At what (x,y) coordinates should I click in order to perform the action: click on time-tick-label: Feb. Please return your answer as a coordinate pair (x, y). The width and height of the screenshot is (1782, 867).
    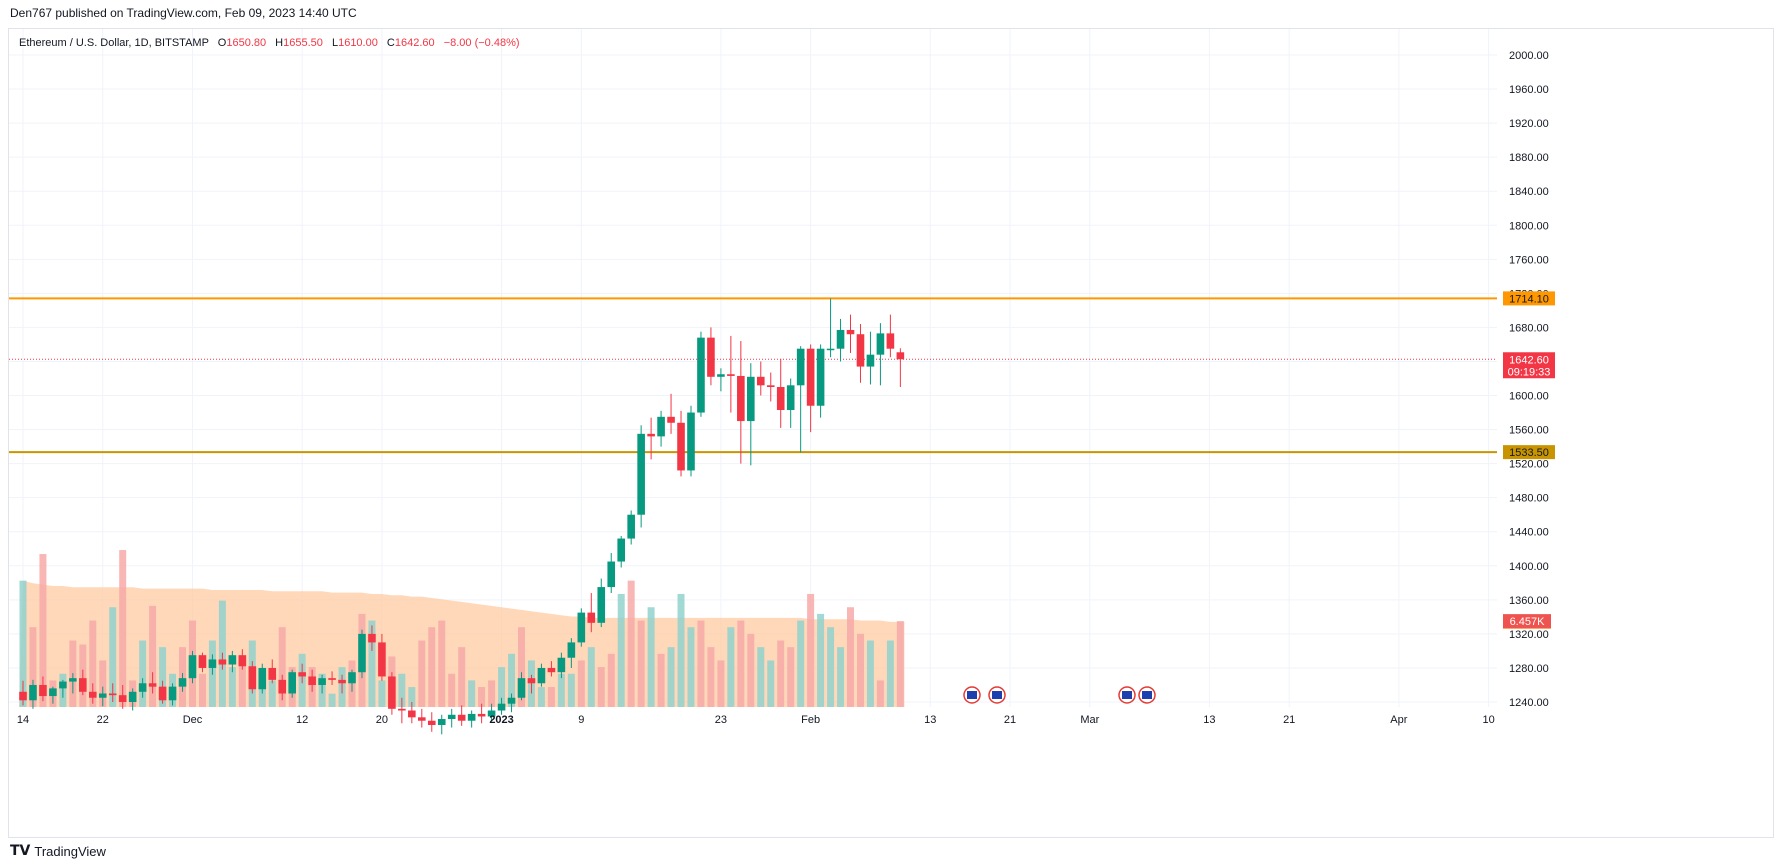
    Looking at the image, I should click on (810, 720).